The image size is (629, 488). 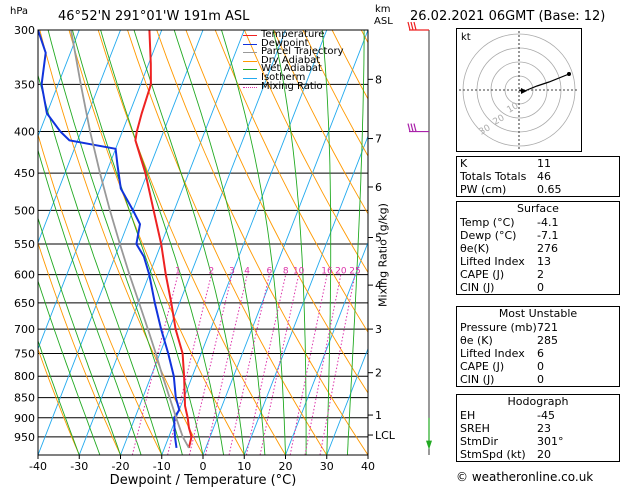 What do you see at coordinates (24, 437) in the screenshot?
I see `pressure-tick-label: 950` at bounding box center [24, 437].